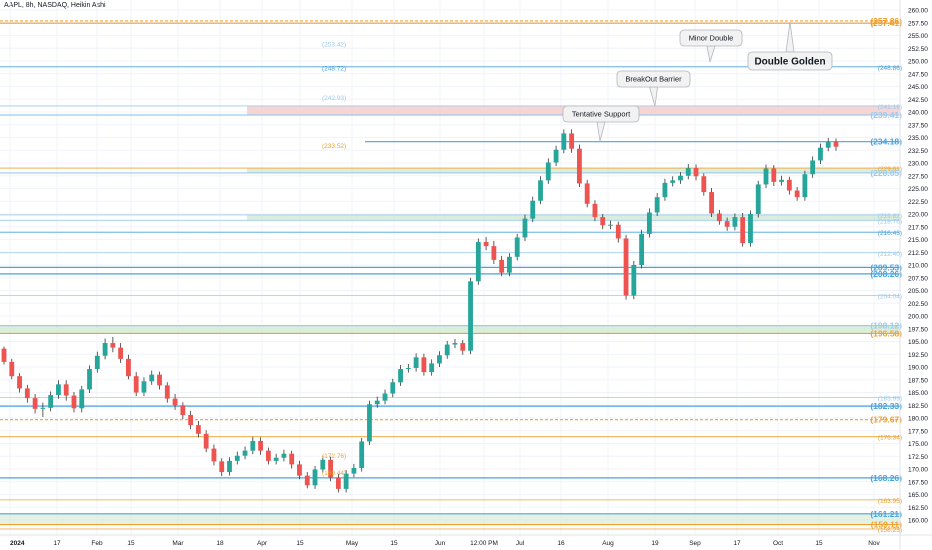 Image resolution: width=932 pixels, height=550 pixels. I want to click on price-tick-label: 192.50, so click(918, 355).